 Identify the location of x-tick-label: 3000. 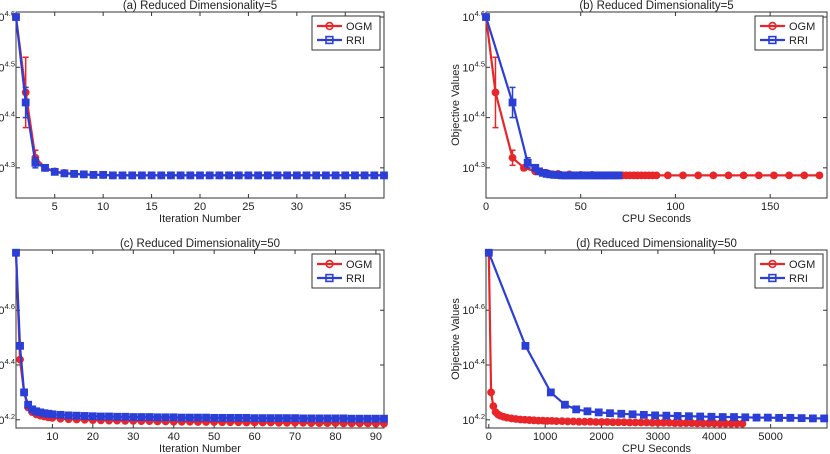
(658, 437).